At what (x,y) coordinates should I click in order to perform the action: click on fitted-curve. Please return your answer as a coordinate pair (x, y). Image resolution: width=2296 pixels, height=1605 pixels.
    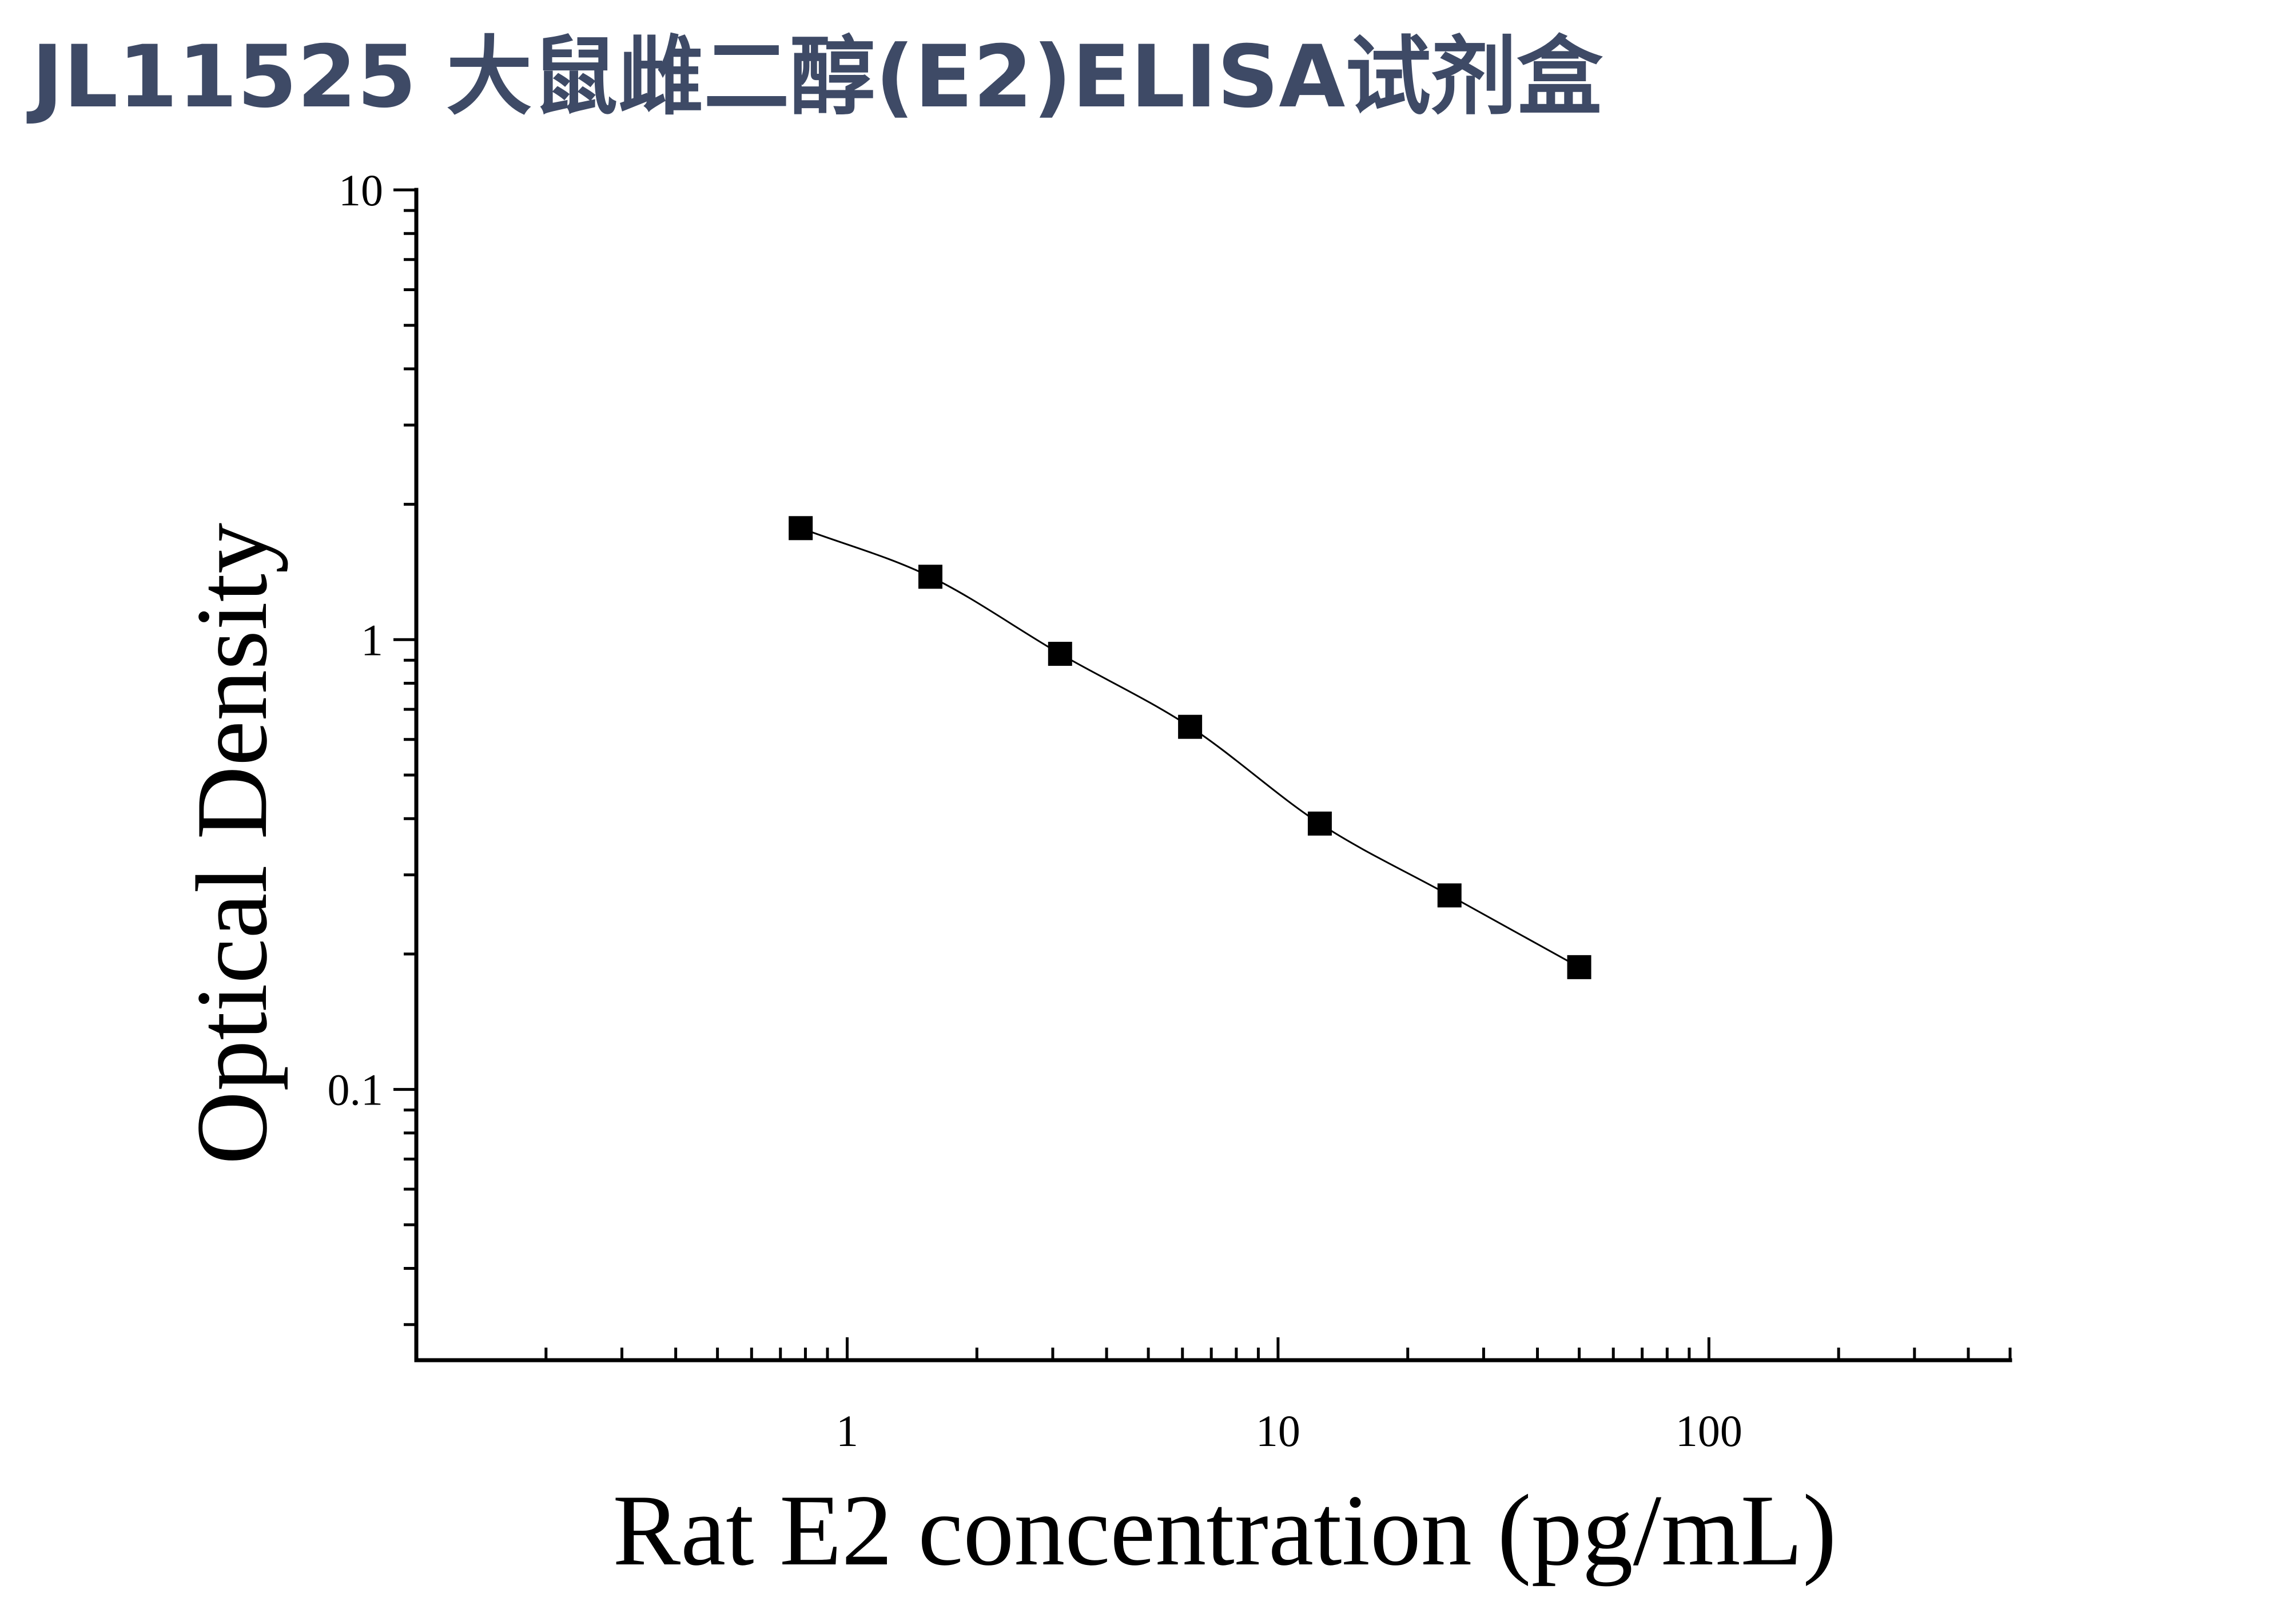
    Looking at the image, I should click on (1190, 747).